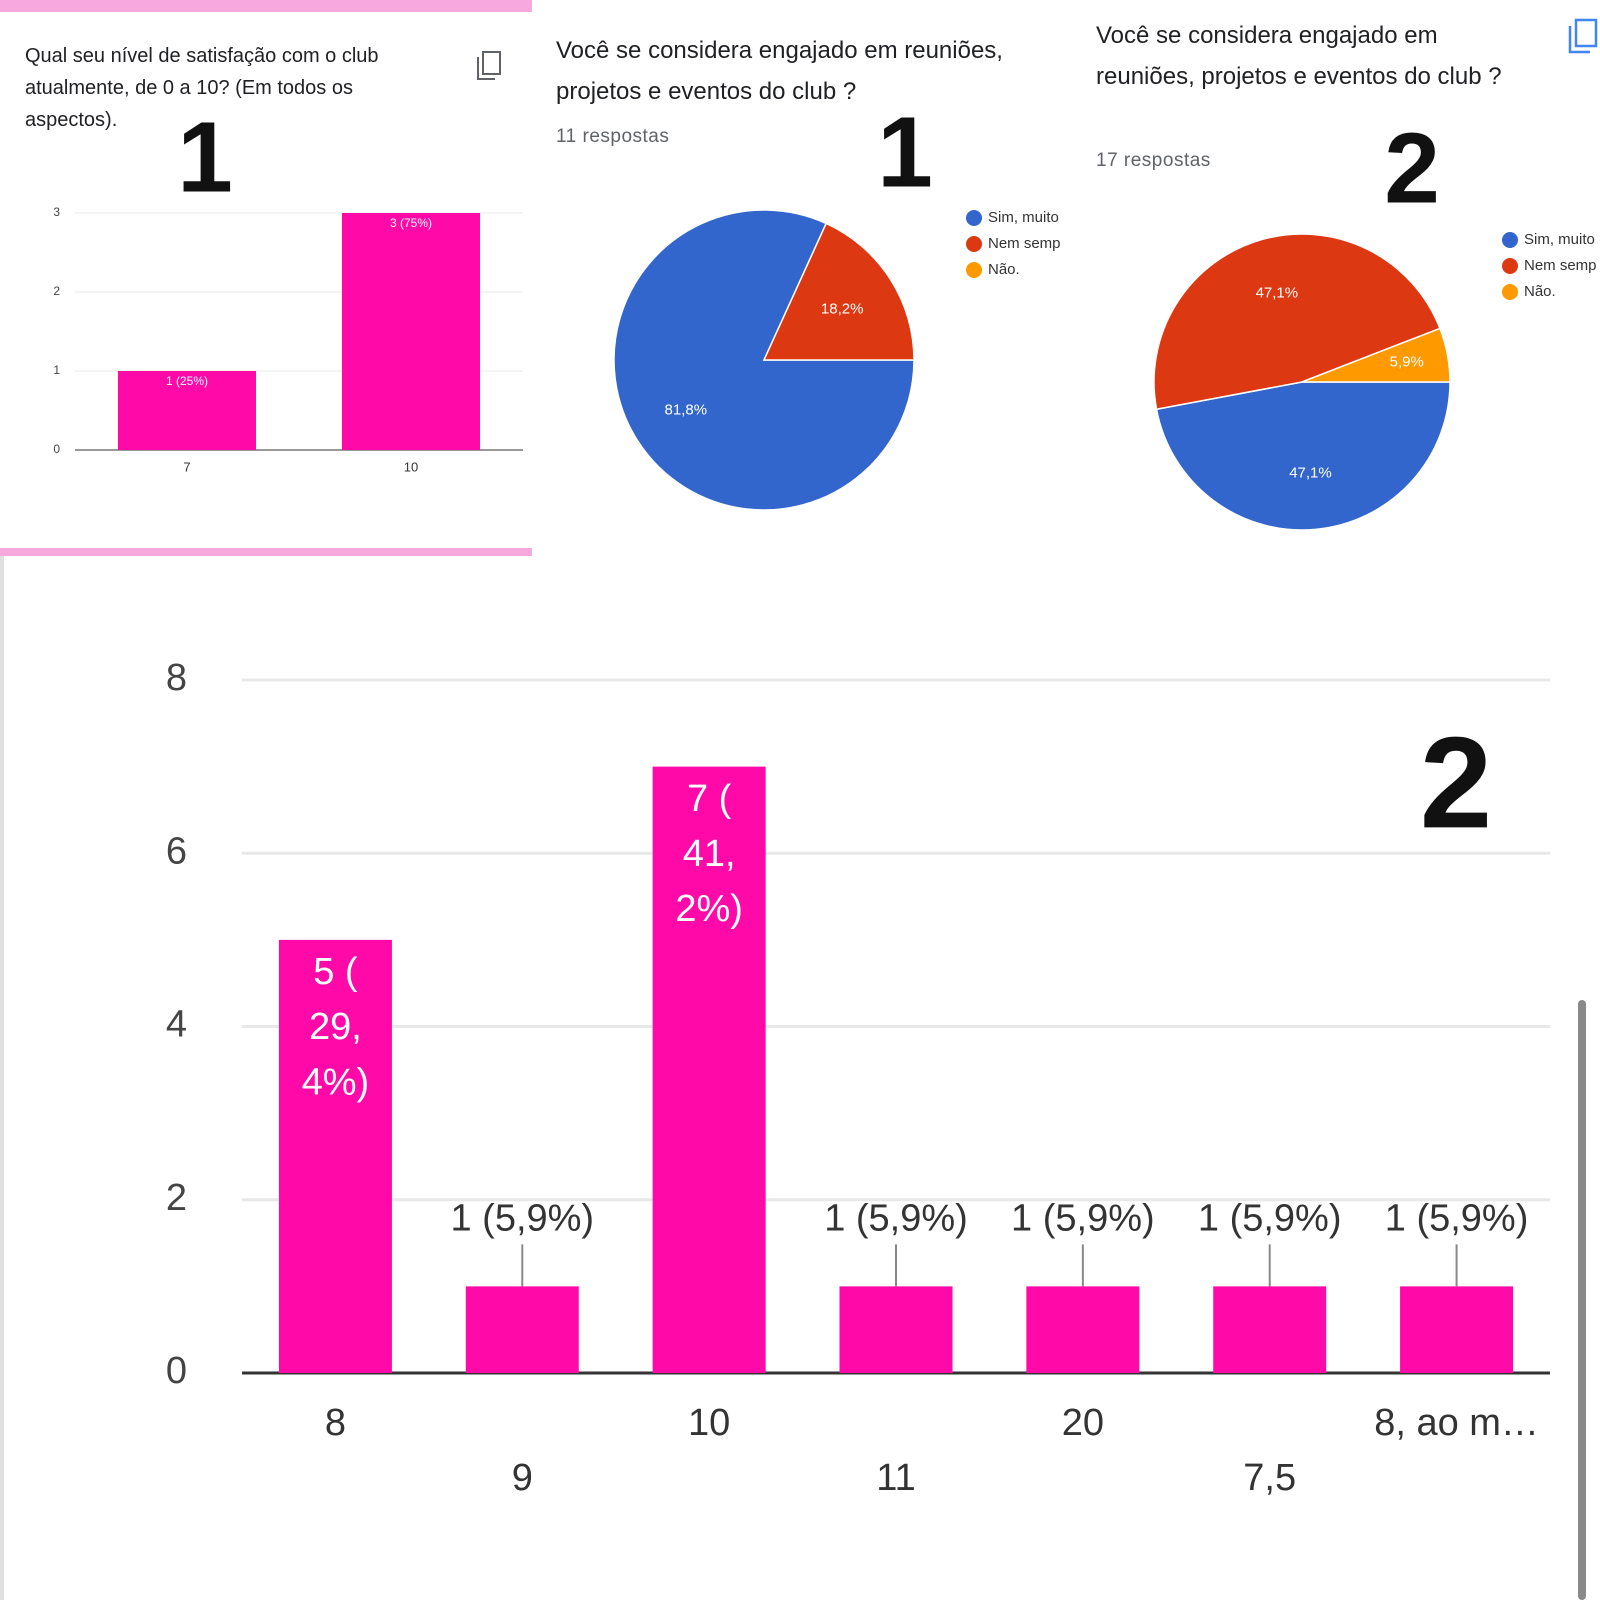 This screenshot has height=1600, width=1600. Describe the element at coordinates (187, 381) in the screenshot. I see `data-label: 1 (25%)` at that location.